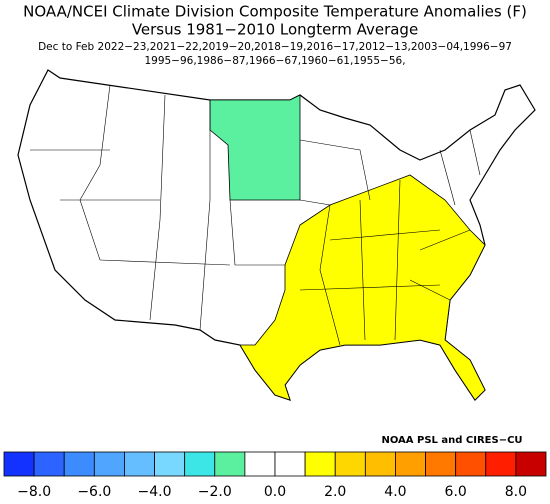  What do you see at coordinates (275, 492) in the screenshot?
I see `colorbar-label: 0.0` at bounding box center [275, 492].